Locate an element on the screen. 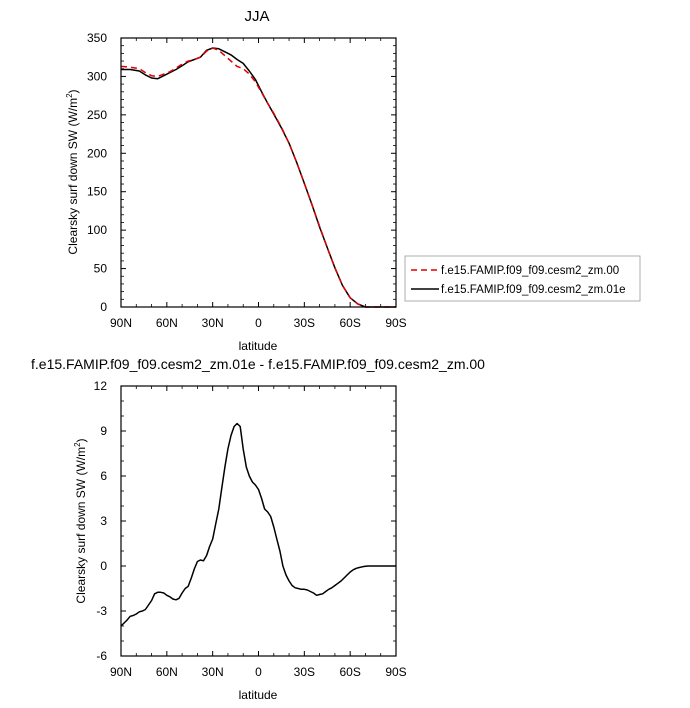 This screenshot has height=708, width=690. top-x-tick-label: 60S is located at coordinates (349, 323).